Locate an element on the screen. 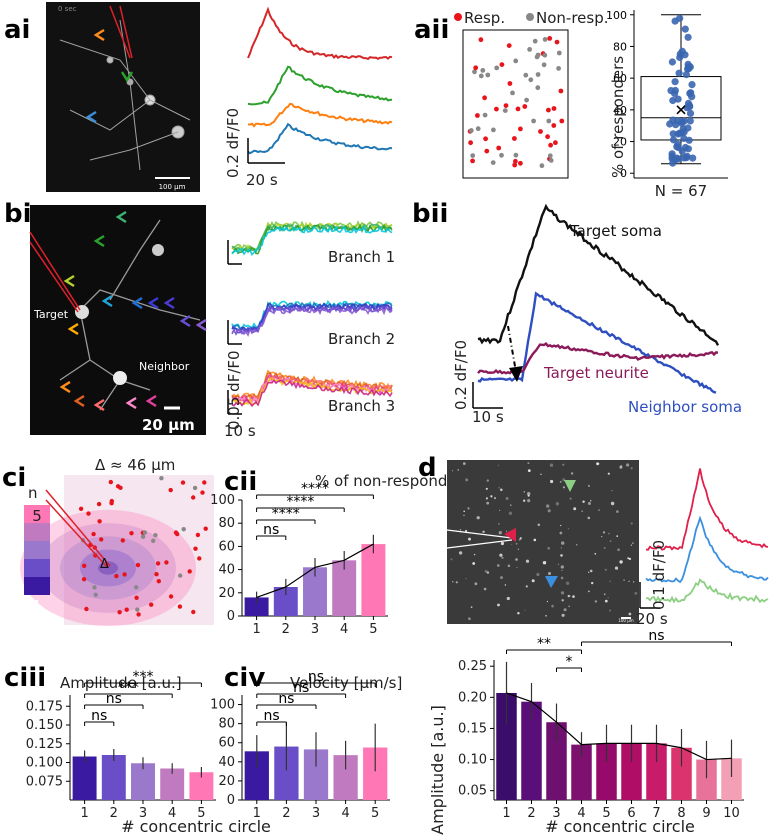  bi-micrograph is located at coordinates (118, 320).